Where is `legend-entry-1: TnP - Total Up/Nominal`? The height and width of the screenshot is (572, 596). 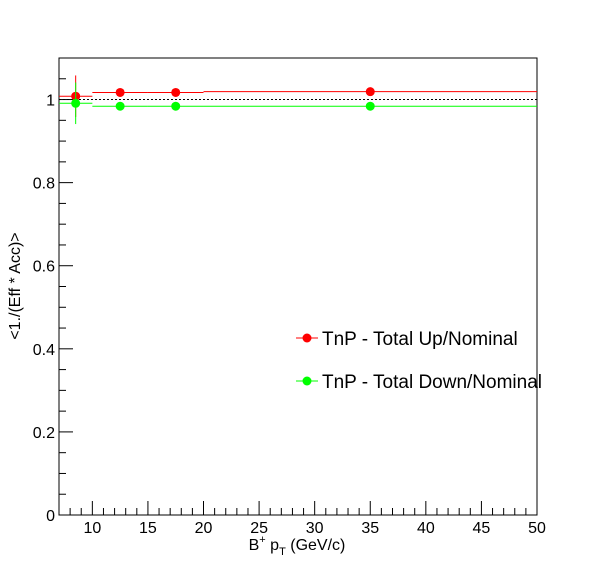
legend-entry-1: TnP - Total Up/Nominal is located at coordinates (407, 339).